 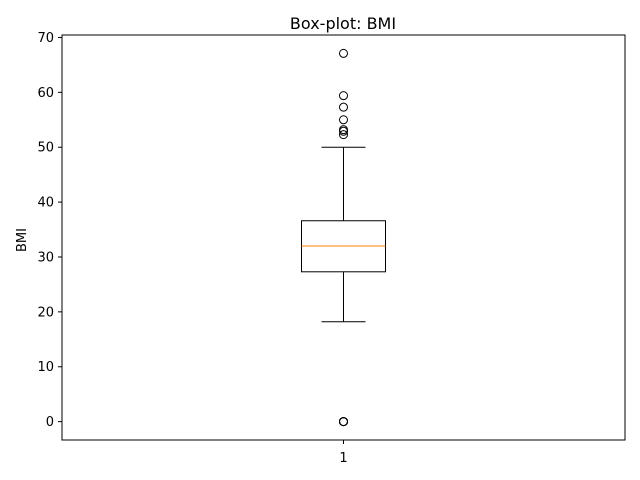 I want to click on x-tick-label: 1, so click(x=343, y=458).